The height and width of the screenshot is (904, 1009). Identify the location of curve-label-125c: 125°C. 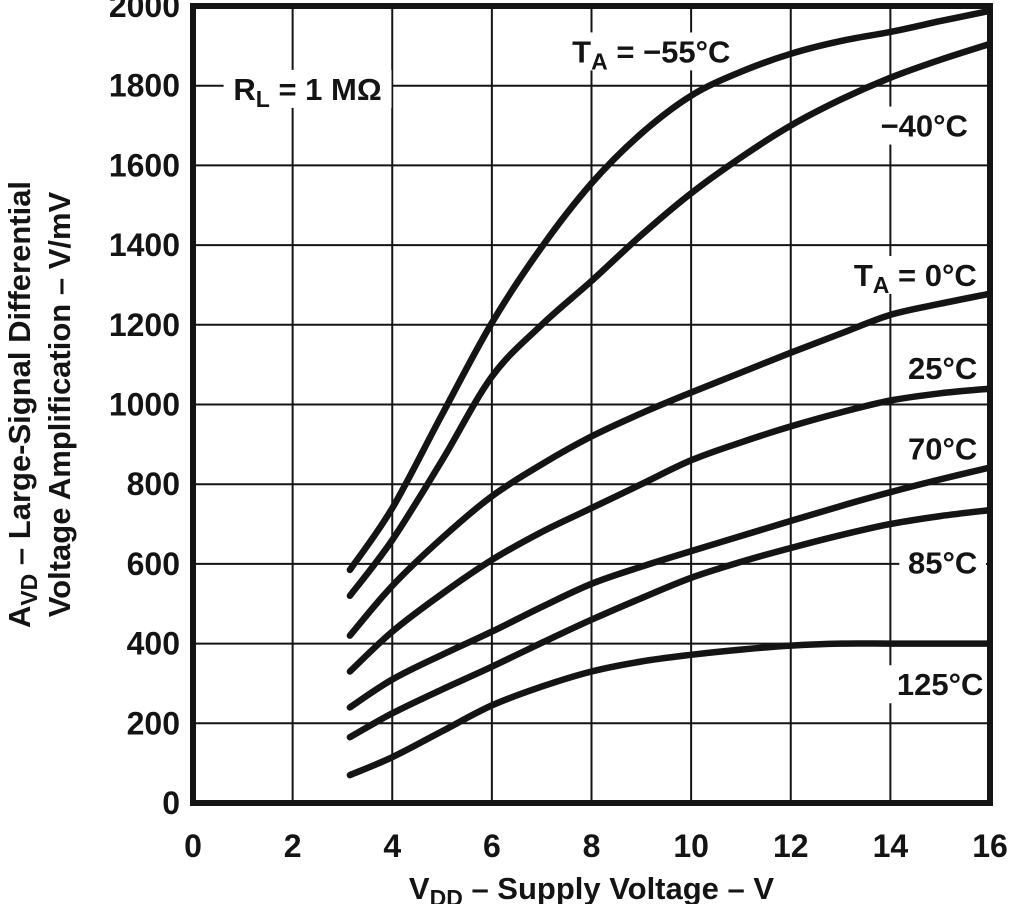
(940, 684).